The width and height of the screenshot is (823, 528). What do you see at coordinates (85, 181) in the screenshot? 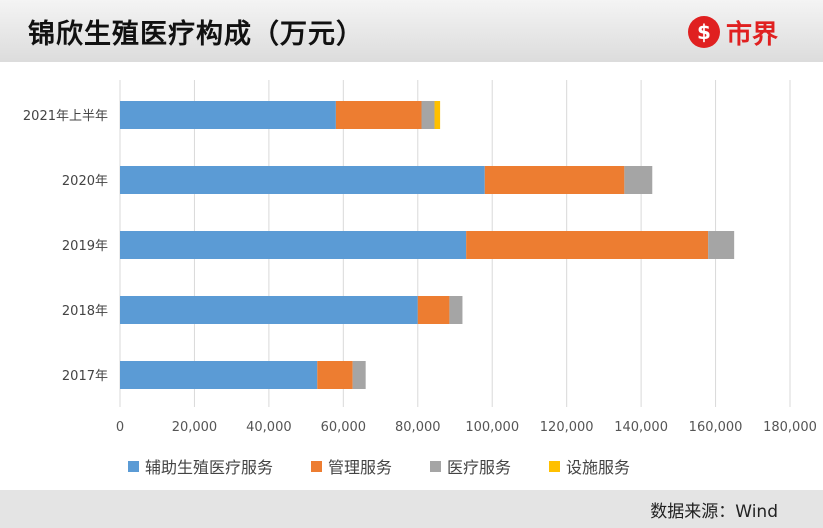
I see `y-category-label: 2020年` at bounding box center [85, 181].